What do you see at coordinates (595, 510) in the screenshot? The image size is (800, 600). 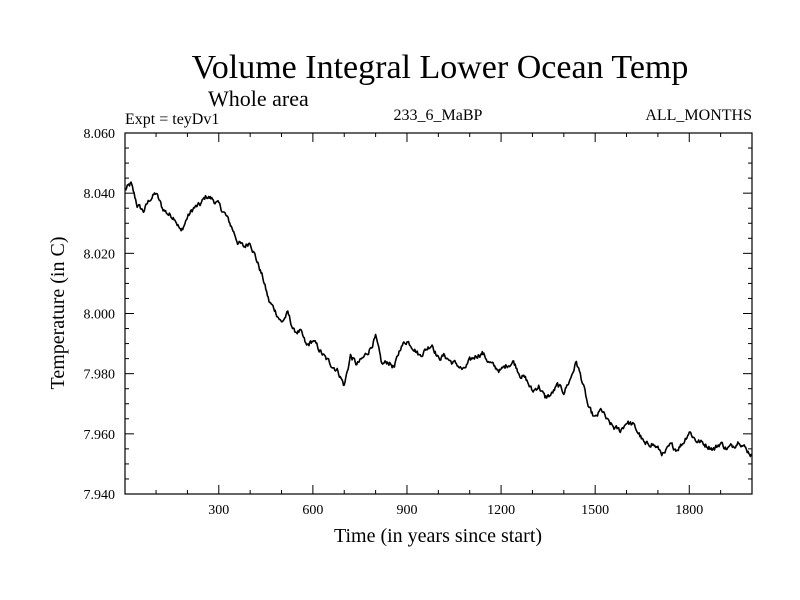 I see `x-tick-label: 1500` at bounding box center [595, 510].